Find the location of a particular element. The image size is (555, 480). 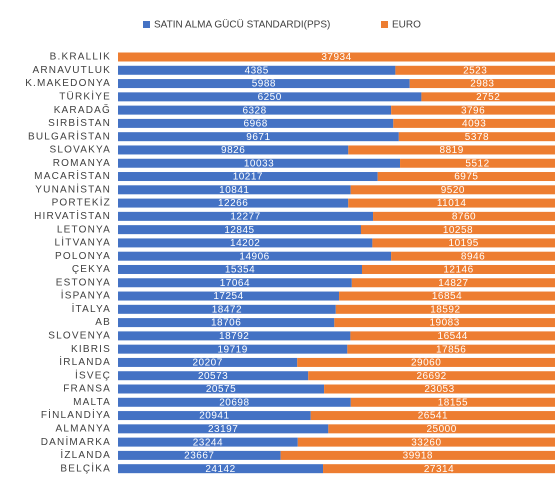

value-label: 29060 is located at coordinates (426, 363).